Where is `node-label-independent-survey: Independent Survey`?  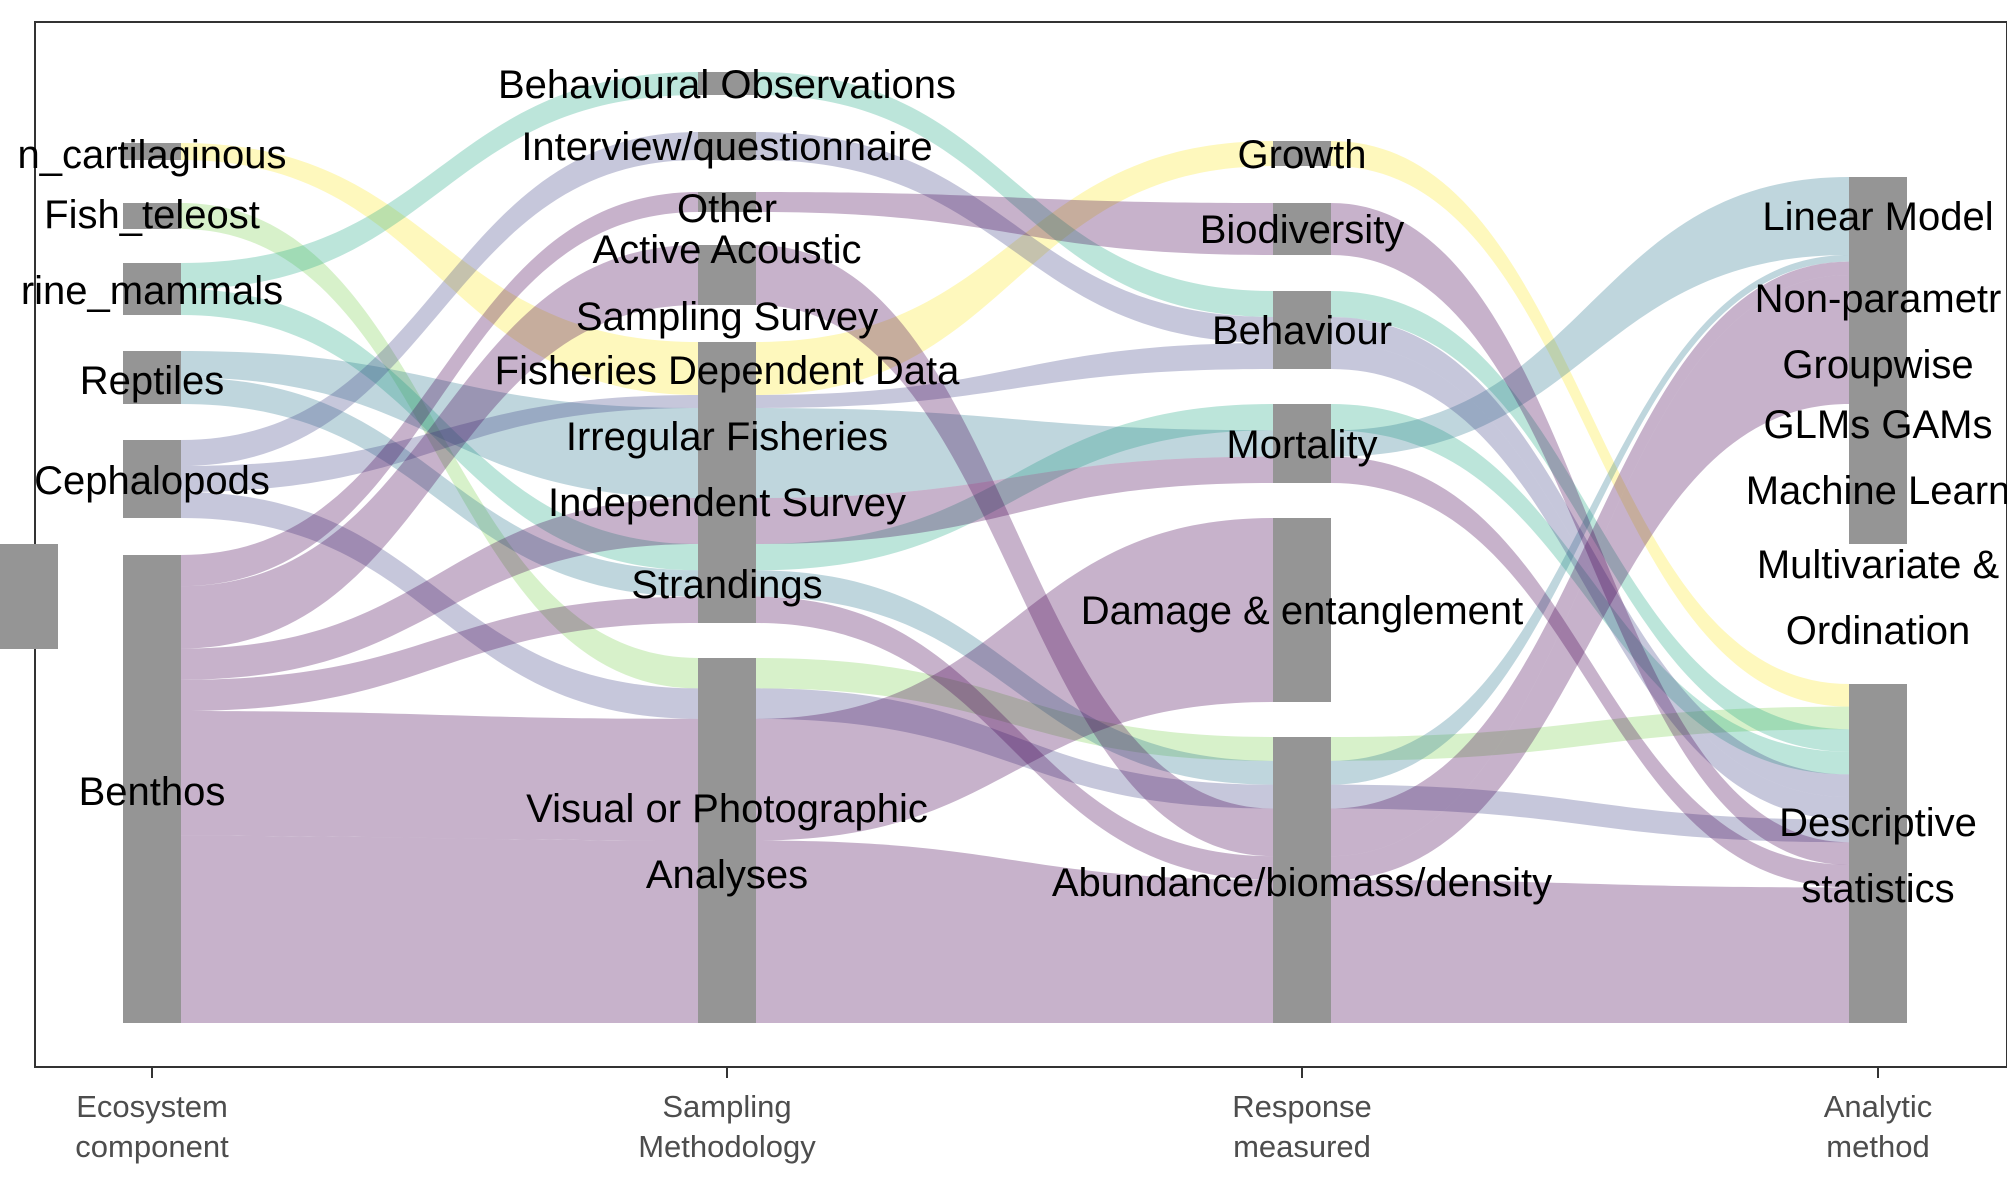 node-label-independent-survey: Independent Survey is located at coordinates (727, 503).